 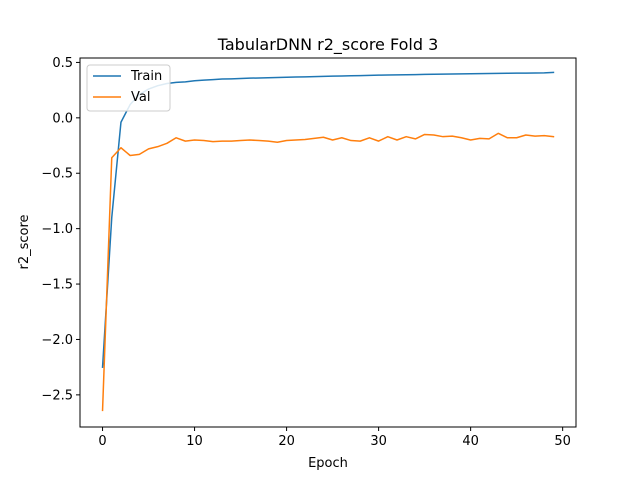 I want to click on y-tick-label: −2.0, so click(x=57, y=340).